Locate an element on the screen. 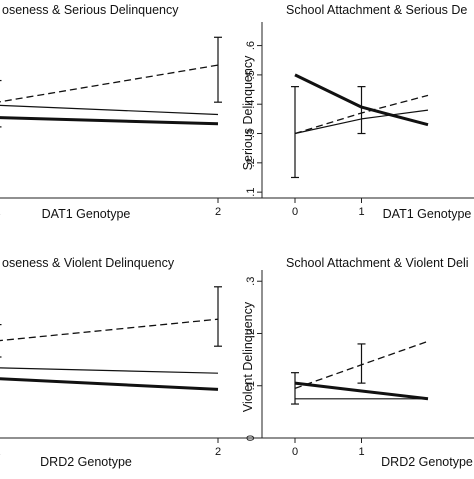  panel-title: School Attachment & Violent Deli is located at coordinates (377, 263).